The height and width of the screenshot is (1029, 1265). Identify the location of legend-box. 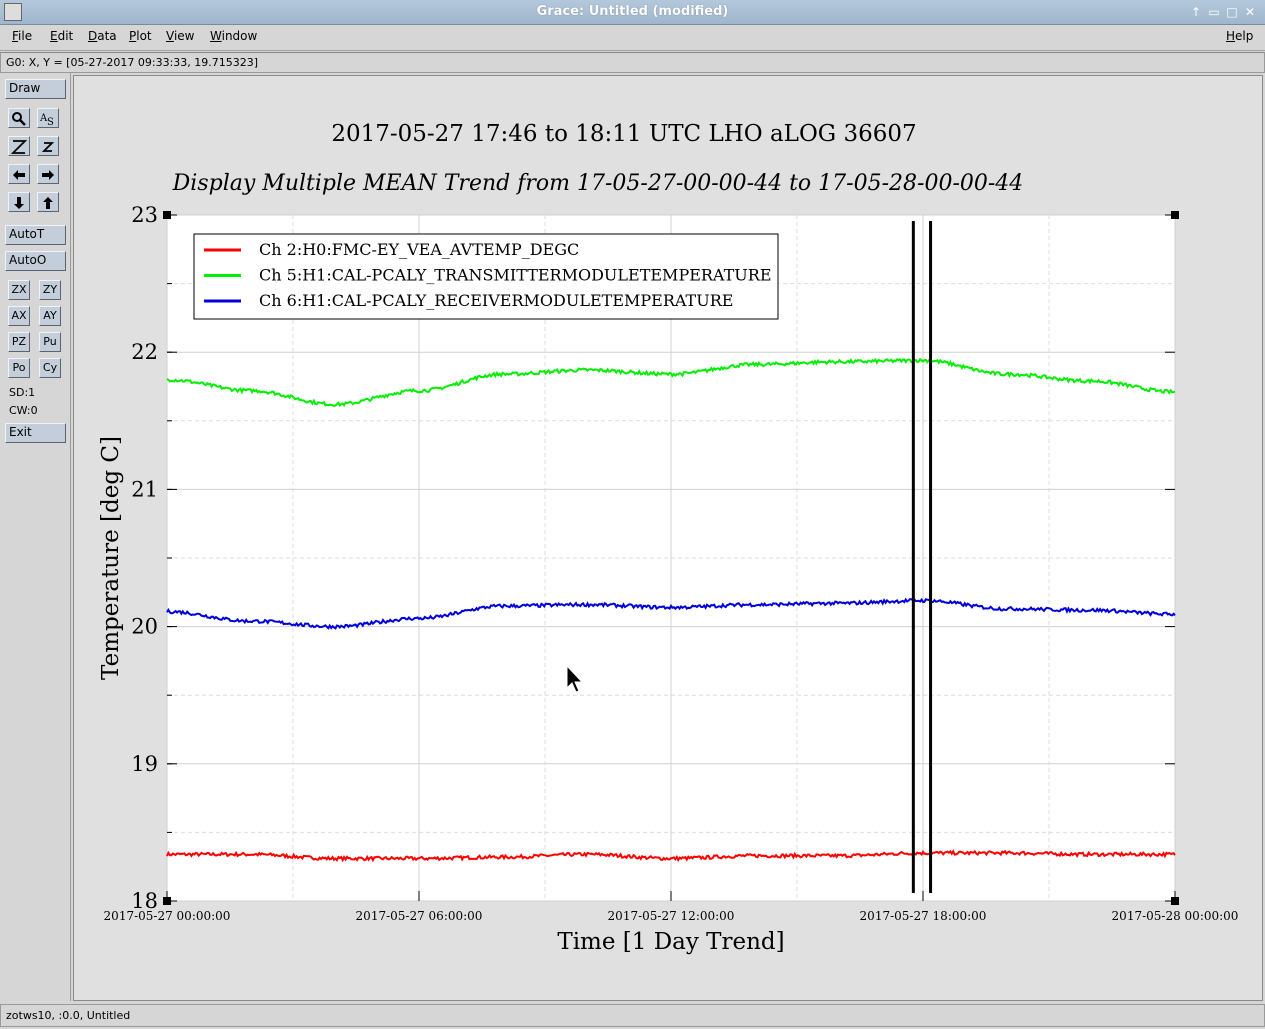
(486, 276).